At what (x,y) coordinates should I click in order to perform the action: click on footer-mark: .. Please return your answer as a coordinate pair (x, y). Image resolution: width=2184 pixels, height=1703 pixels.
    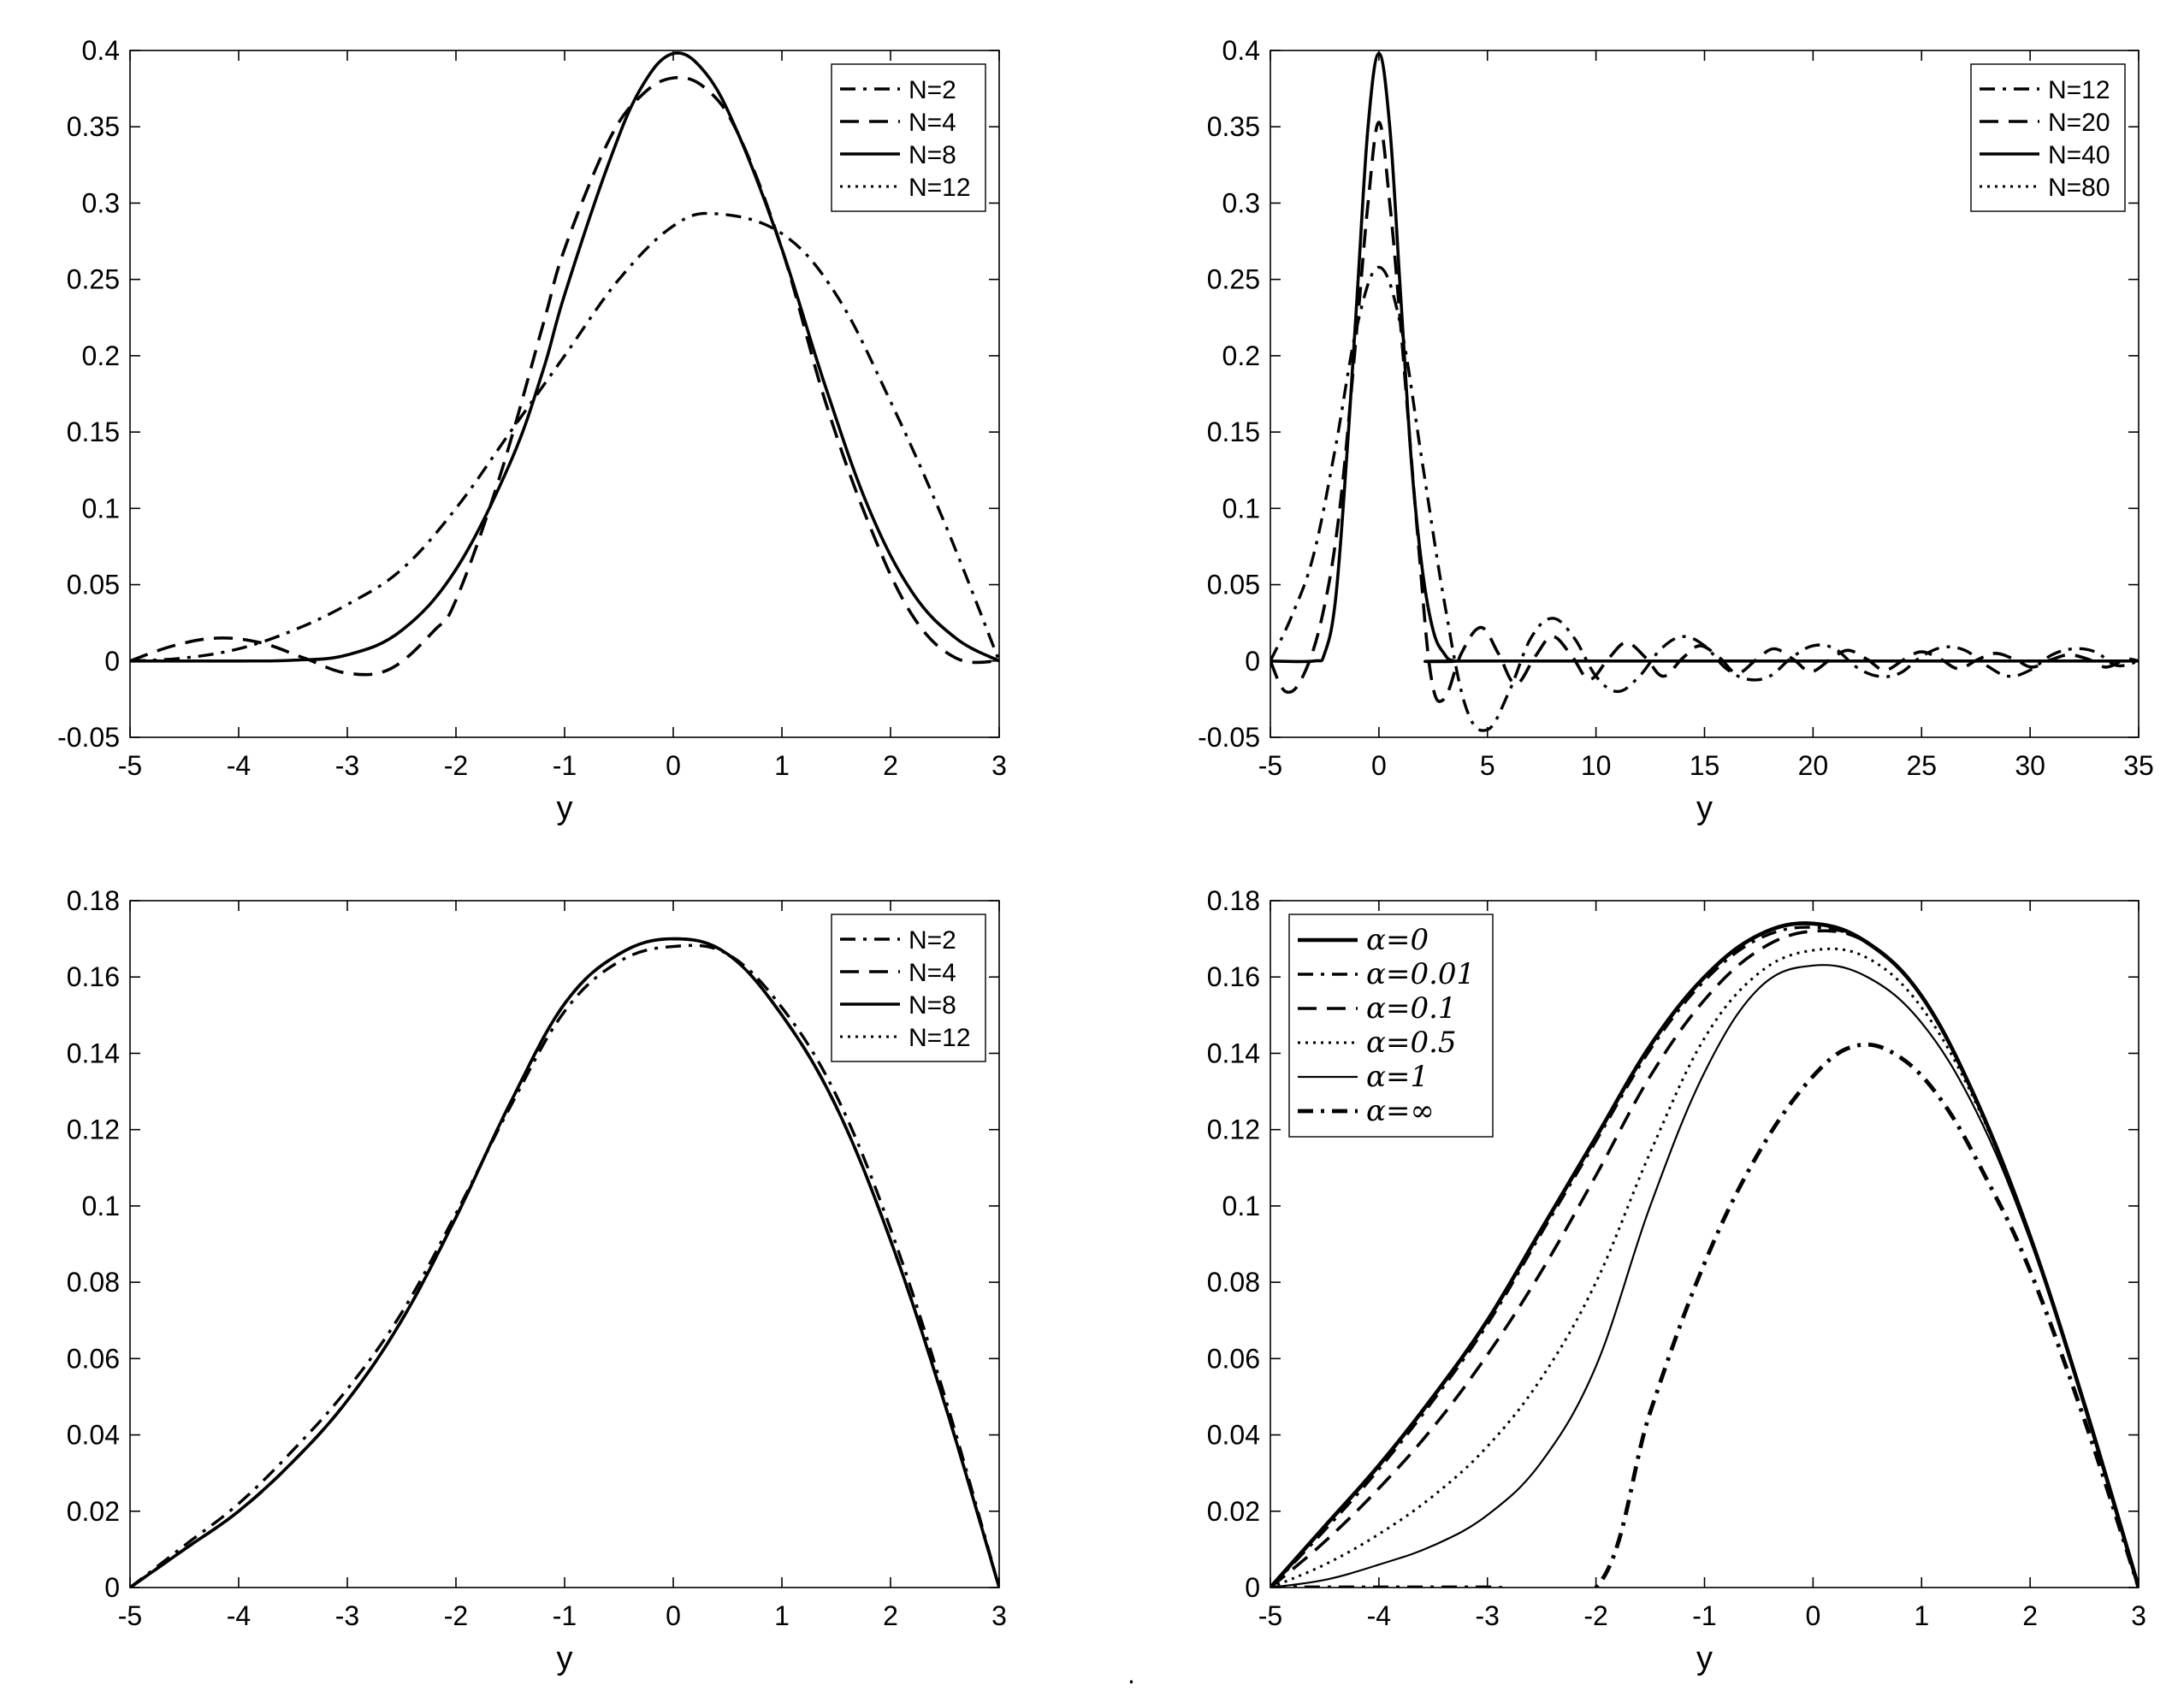
    Looking at the image, I should click on (1131, 1674).